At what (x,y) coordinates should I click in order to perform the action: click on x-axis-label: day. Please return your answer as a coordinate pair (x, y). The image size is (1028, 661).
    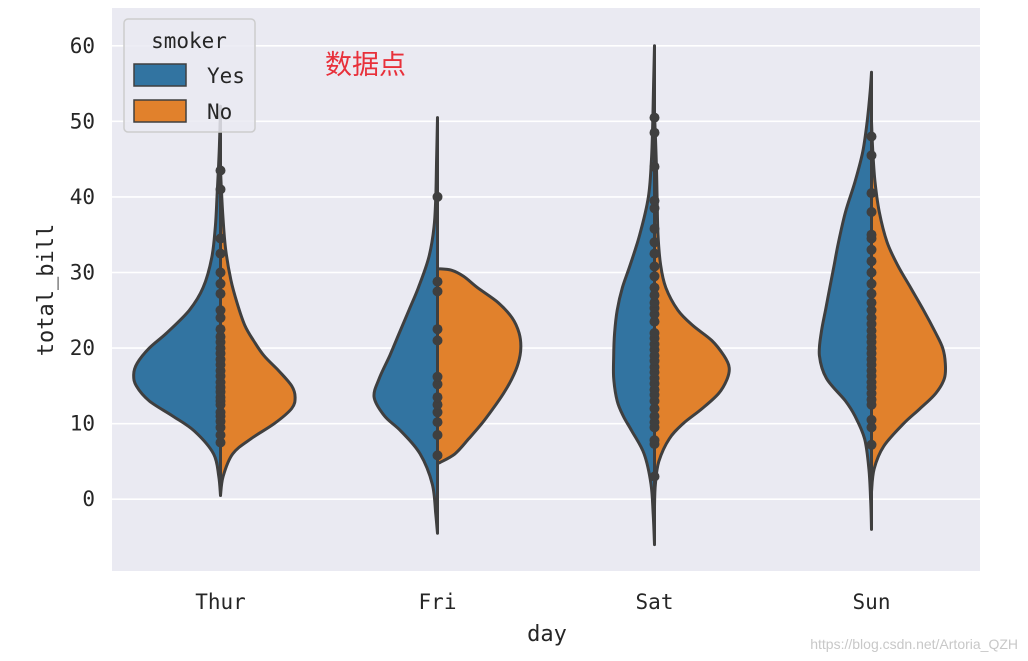
    Looking at the image, I should click on (547, 634).